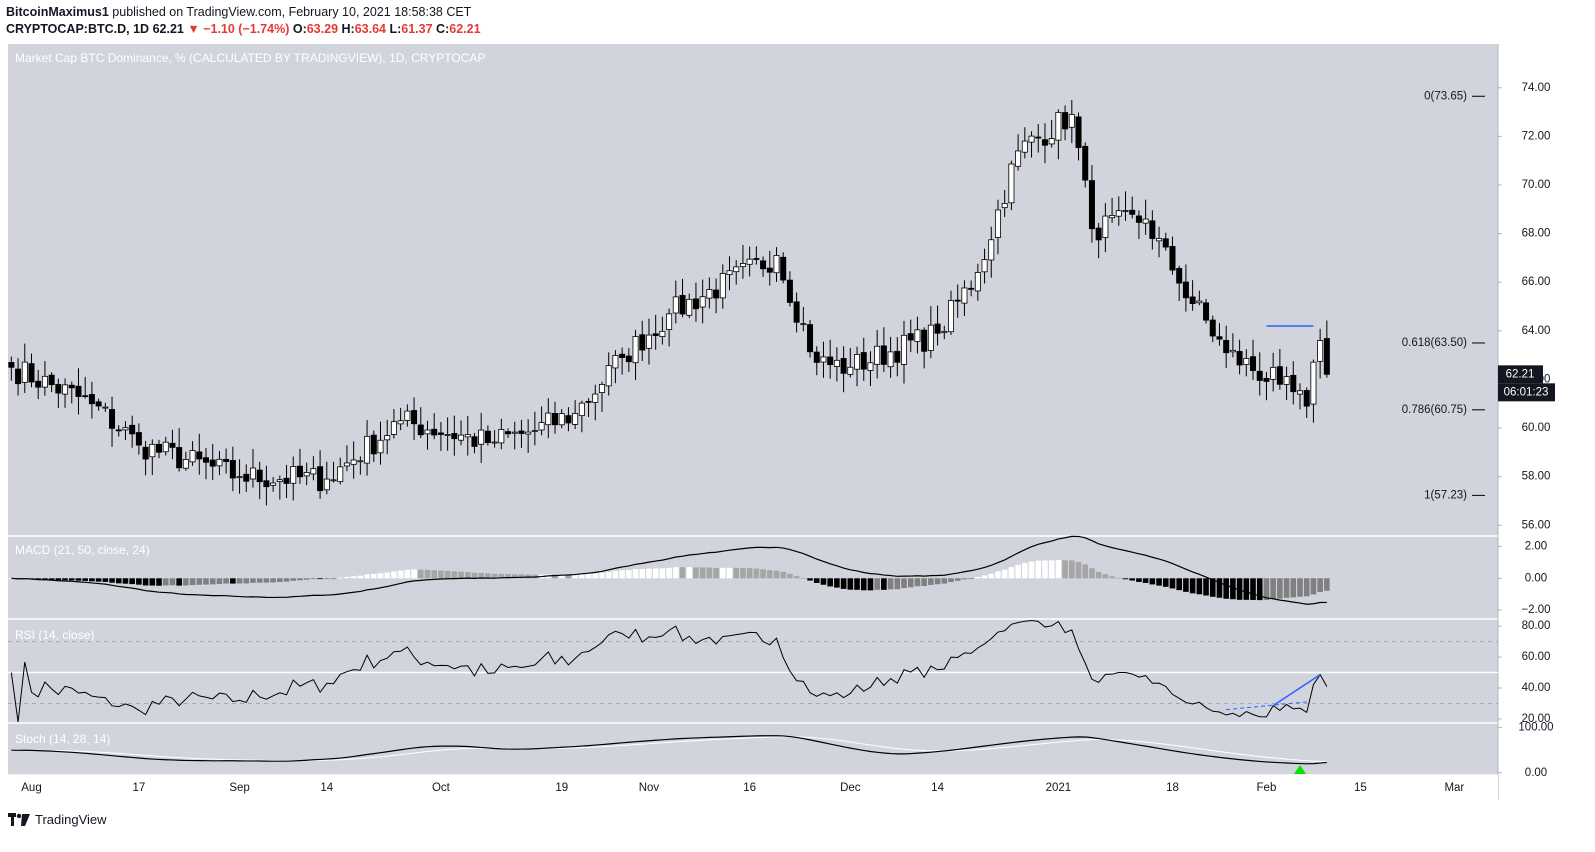 Image resolution: width=1595 pixels, height=852 pixels. I want to click on high-value: 63.64, so click(370, 29).